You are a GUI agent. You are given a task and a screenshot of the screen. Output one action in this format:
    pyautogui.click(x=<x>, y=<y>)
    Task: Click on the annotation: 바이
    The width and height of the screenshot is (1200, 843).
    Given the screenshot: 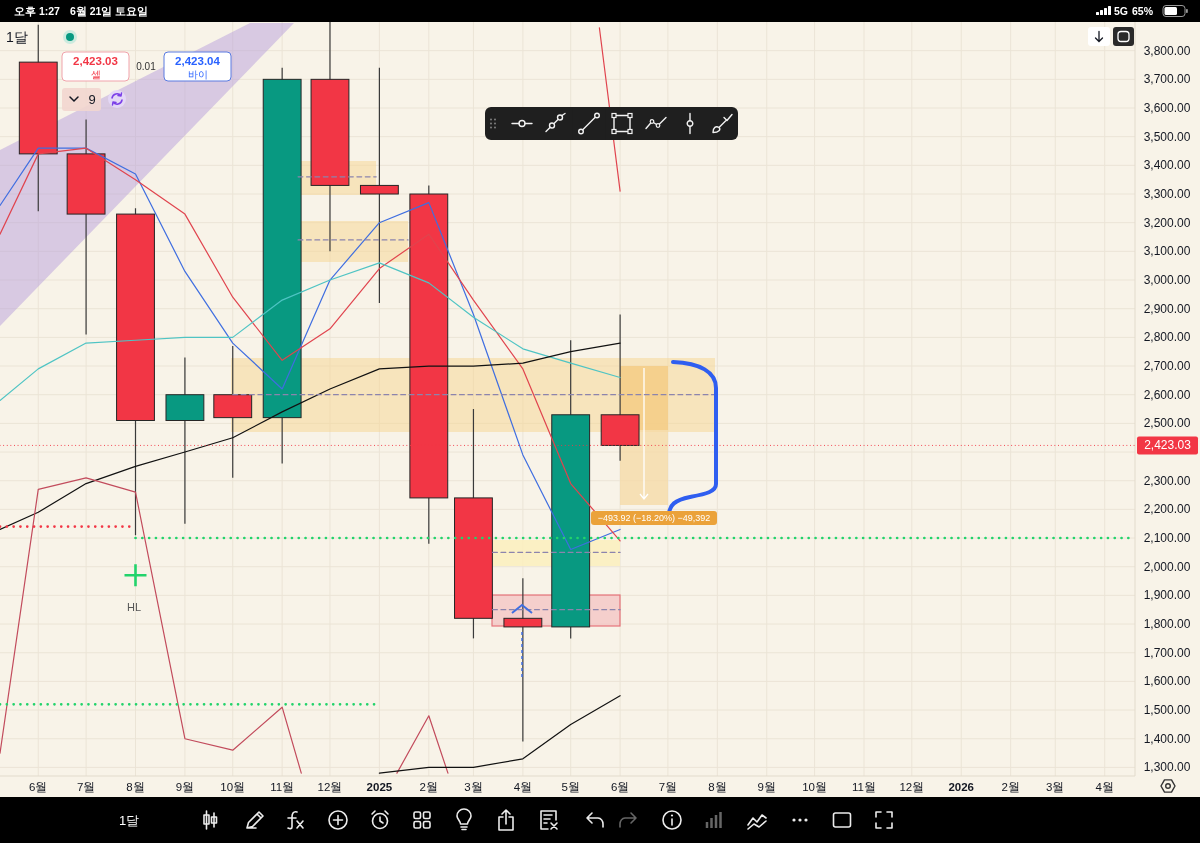 What is the action you would take?
    pyautogui.click(x=197, y=74)
    